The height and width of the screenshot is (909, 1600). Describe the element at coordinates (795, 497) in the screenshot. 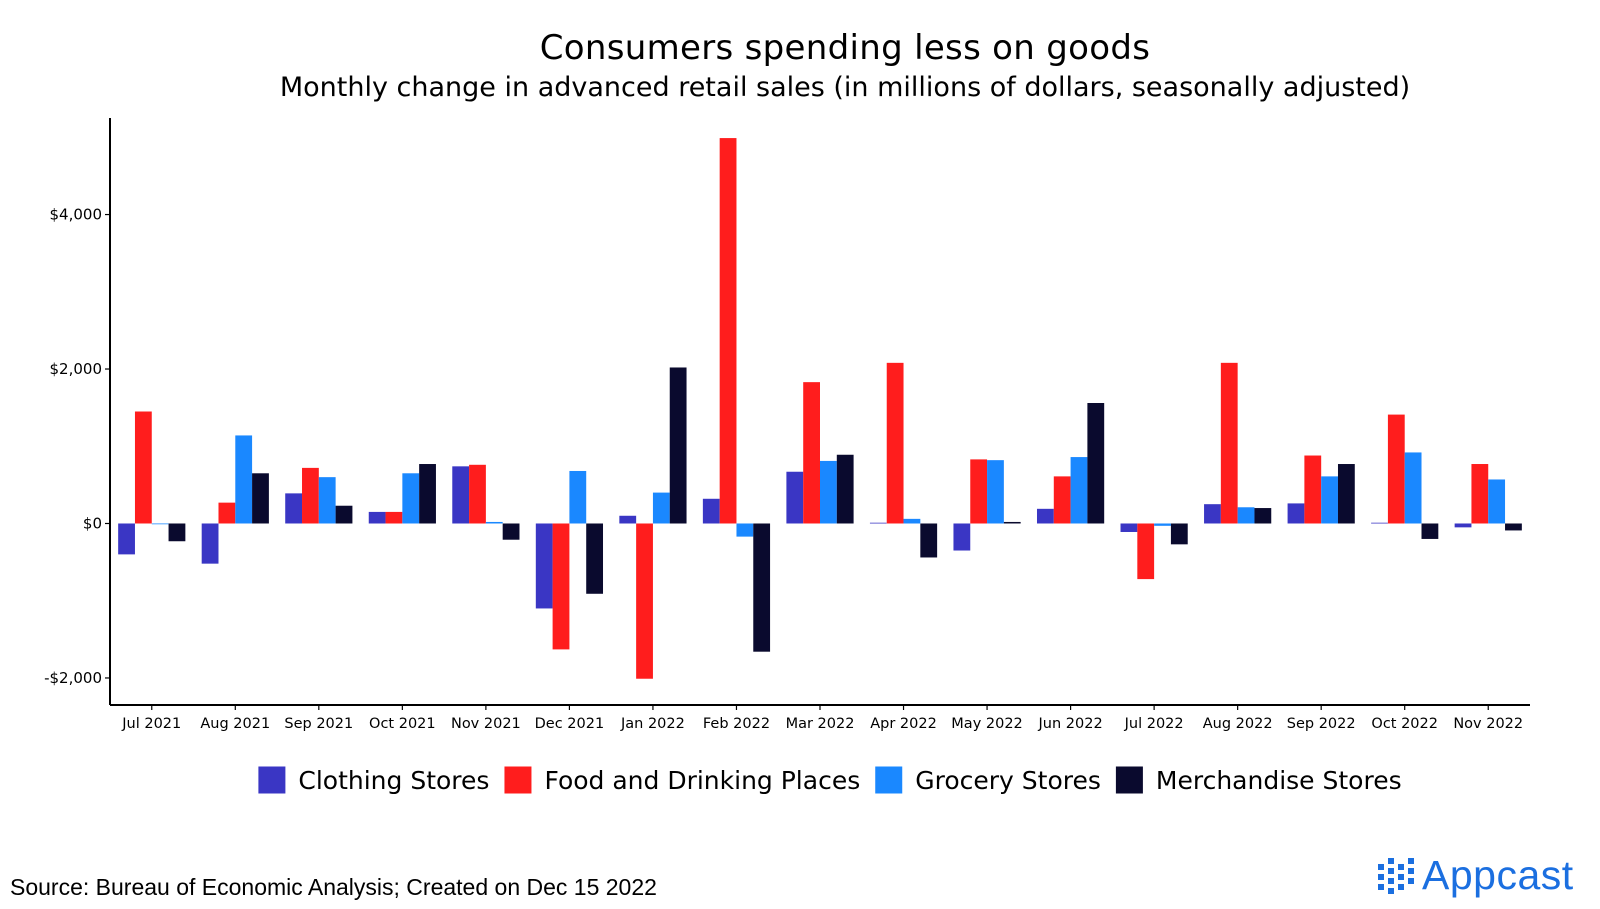

I see `bar-clothing-stores-mar-2022` at that location.